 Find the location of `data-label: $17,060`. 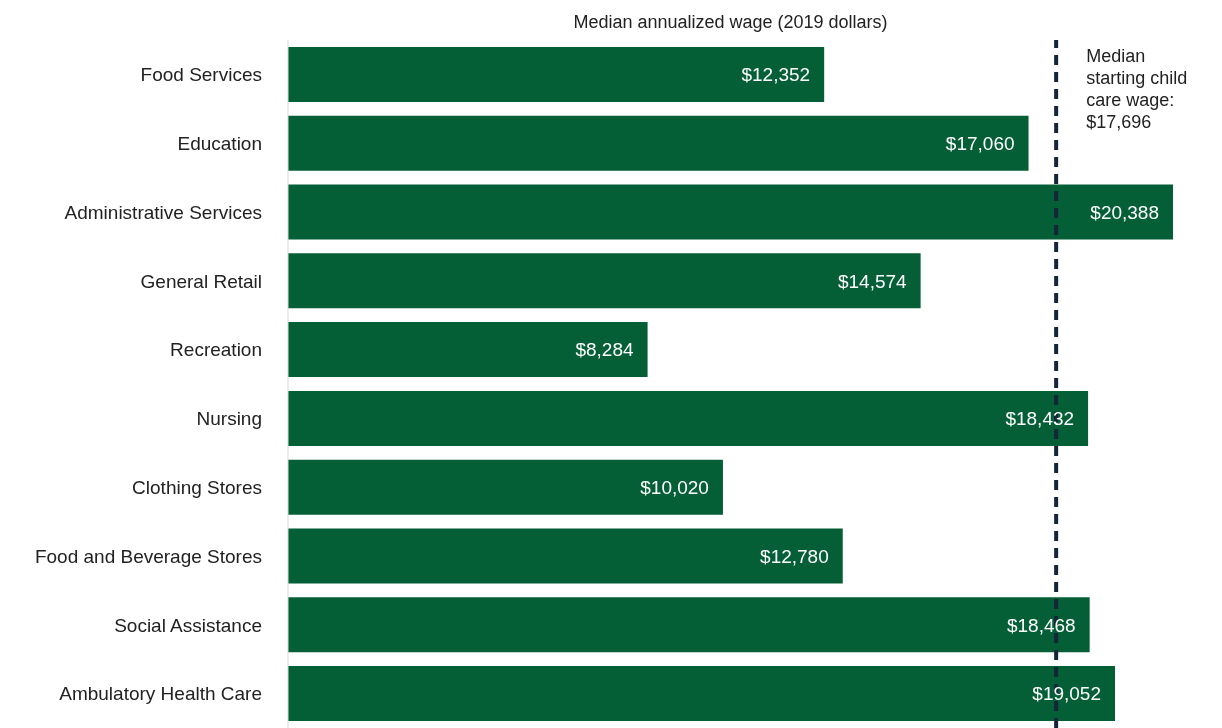

data-label: $17,060 is located at coordinates (980, 143).